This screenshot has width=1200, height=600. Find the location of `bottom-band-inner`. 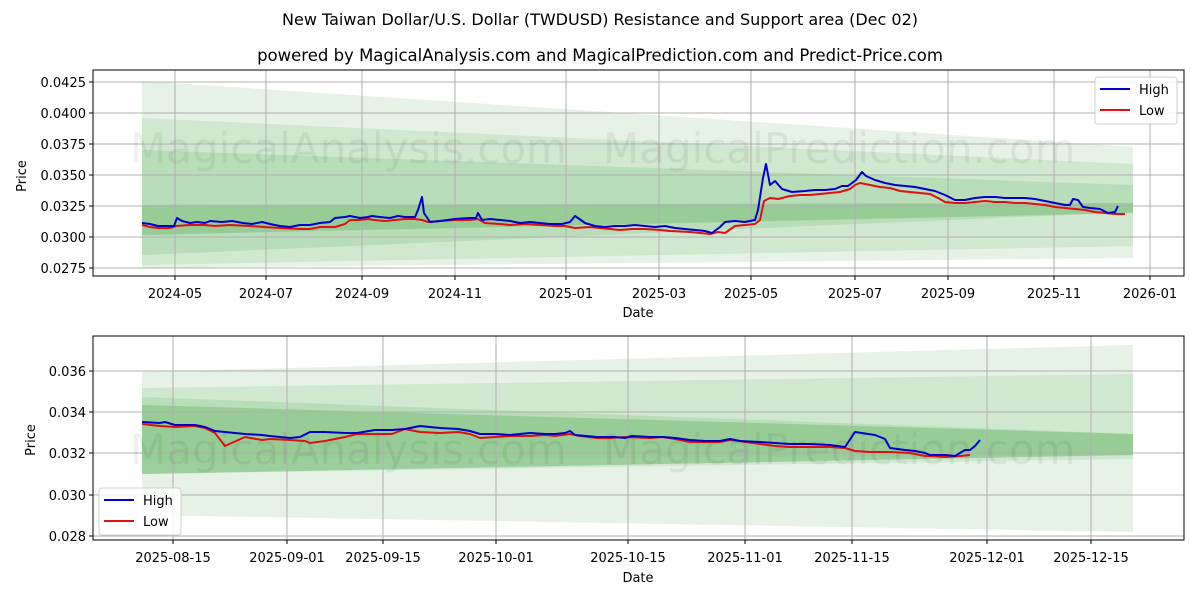

bottom-band-inner is located at coordinates (637, 439).